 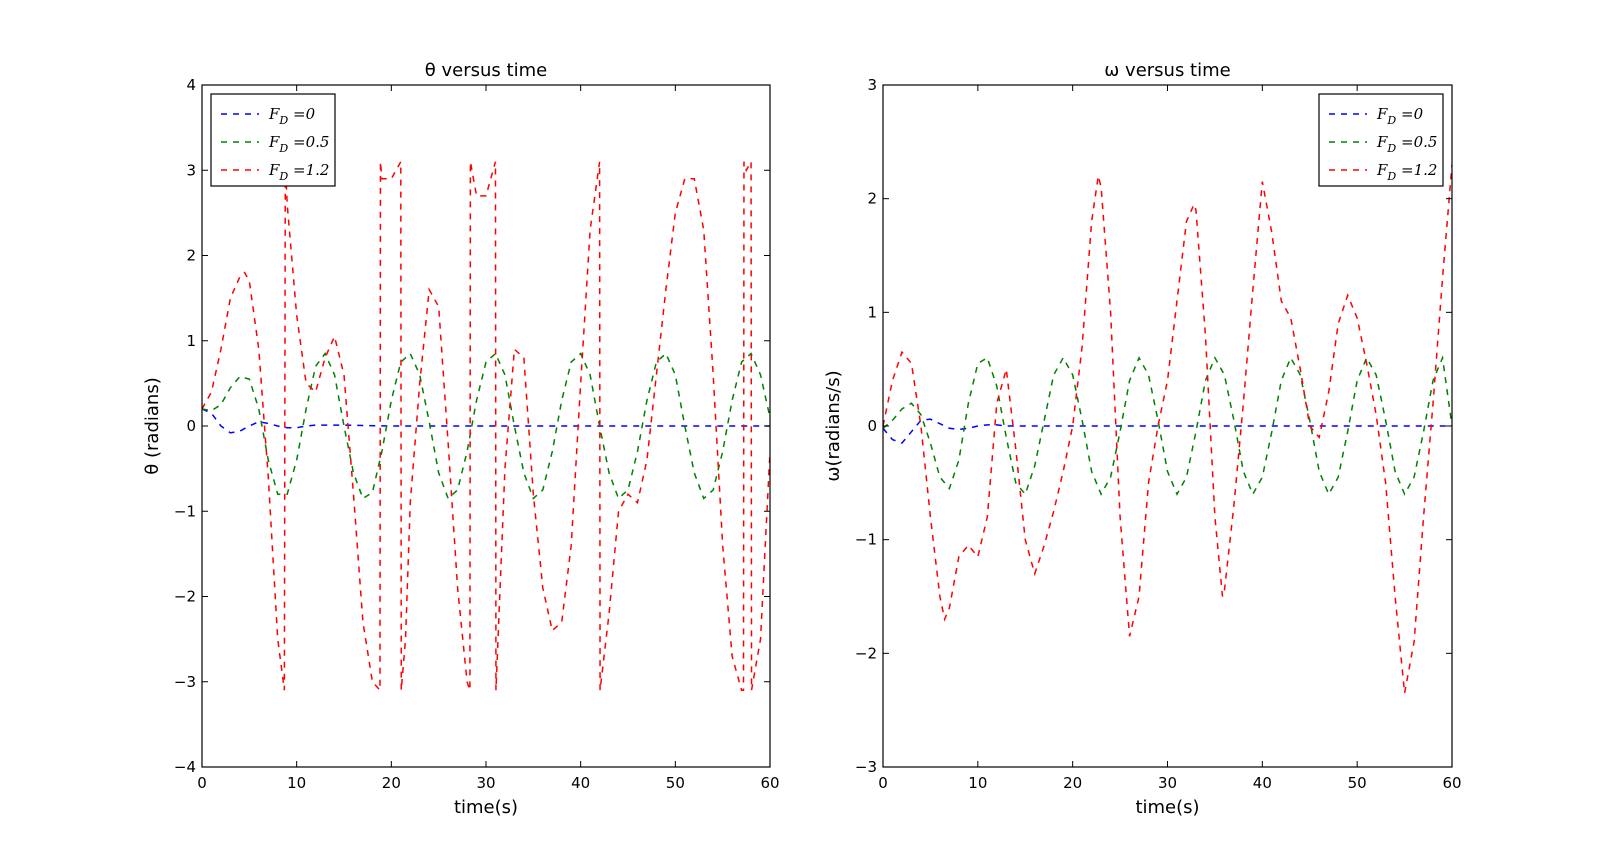 What do you see at coordinates (486, 70) in the screenshot?
I see `chart-title: θ versus time` at bounding box center [486, 70].